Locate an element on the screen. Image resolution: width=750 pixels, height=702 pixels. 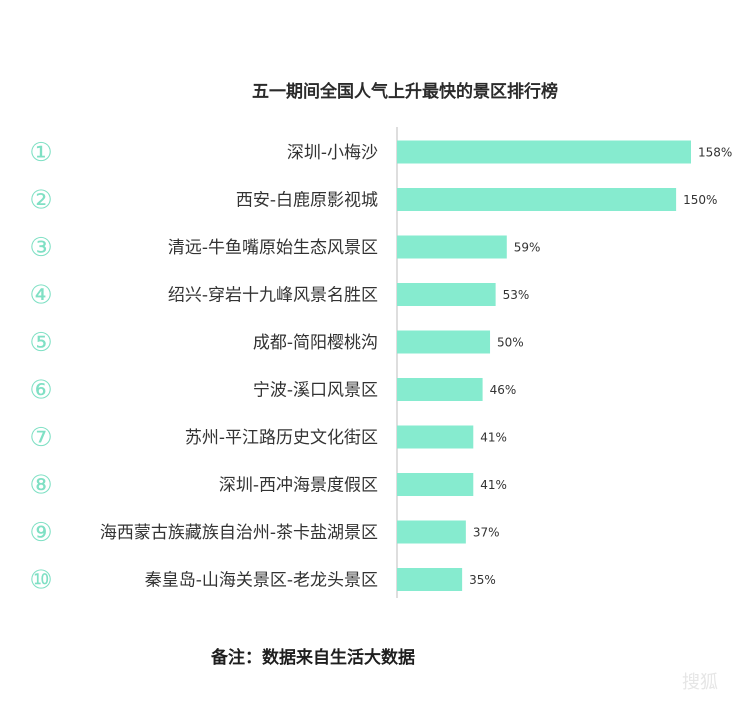
rank-badge-2: ② is located at coordinates (40, 201).